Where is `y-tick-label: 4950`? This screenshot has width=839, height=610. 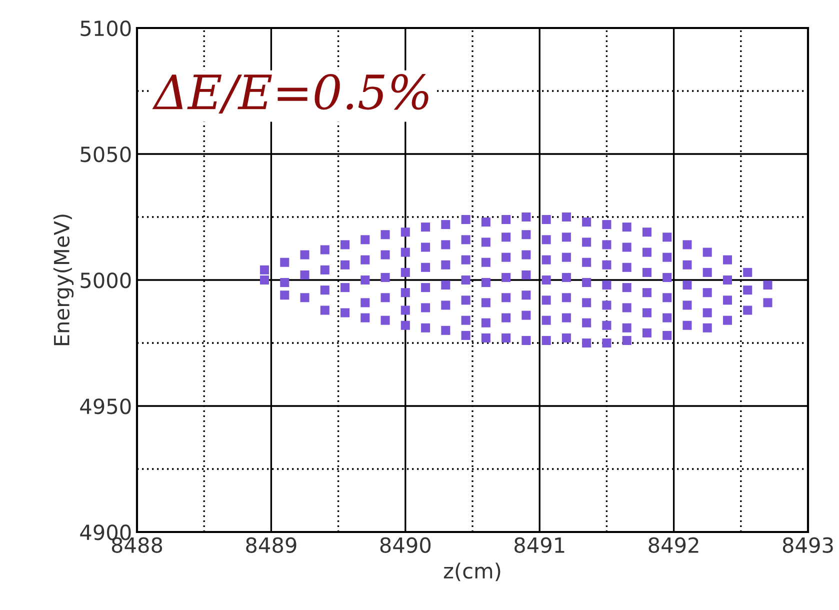
y-tick-label: 4950 is located at coordinates (105, 406).